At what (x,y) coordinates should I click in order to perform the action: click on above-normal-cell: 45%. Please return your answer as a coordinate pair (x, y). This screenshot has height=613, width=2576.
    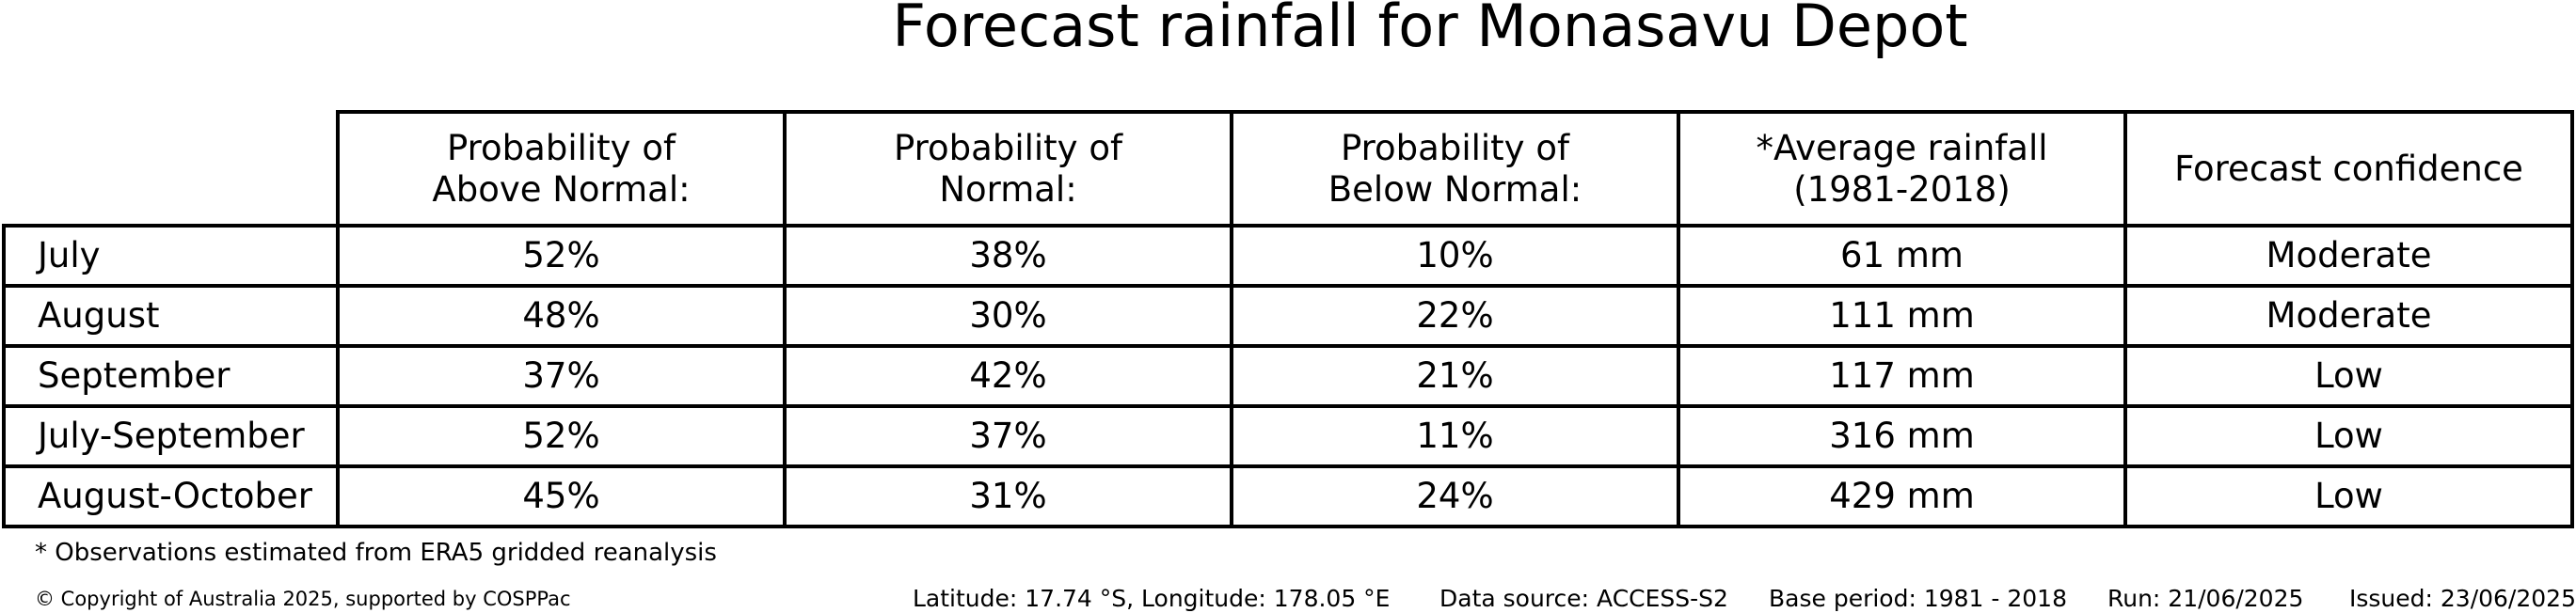
    Looking at the image, I should click on (562, 496).